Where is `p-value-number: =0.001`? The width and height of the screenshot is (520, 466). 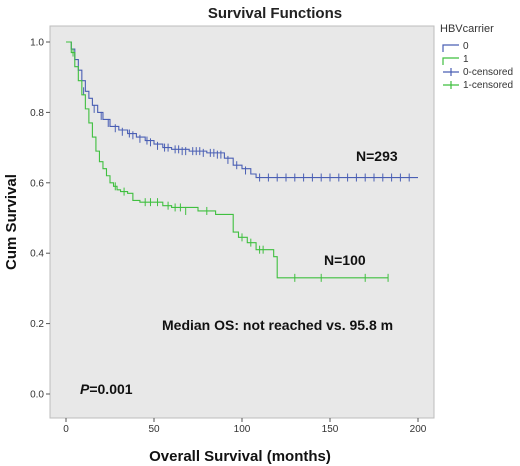 p-value-number: =0.001 is located at coordinates (110, 389).